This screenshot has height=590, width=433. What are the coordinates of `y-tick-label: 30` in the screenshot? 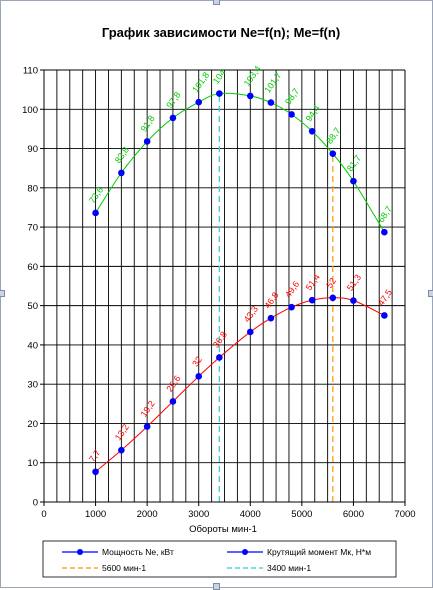 It's located at (32, 385).